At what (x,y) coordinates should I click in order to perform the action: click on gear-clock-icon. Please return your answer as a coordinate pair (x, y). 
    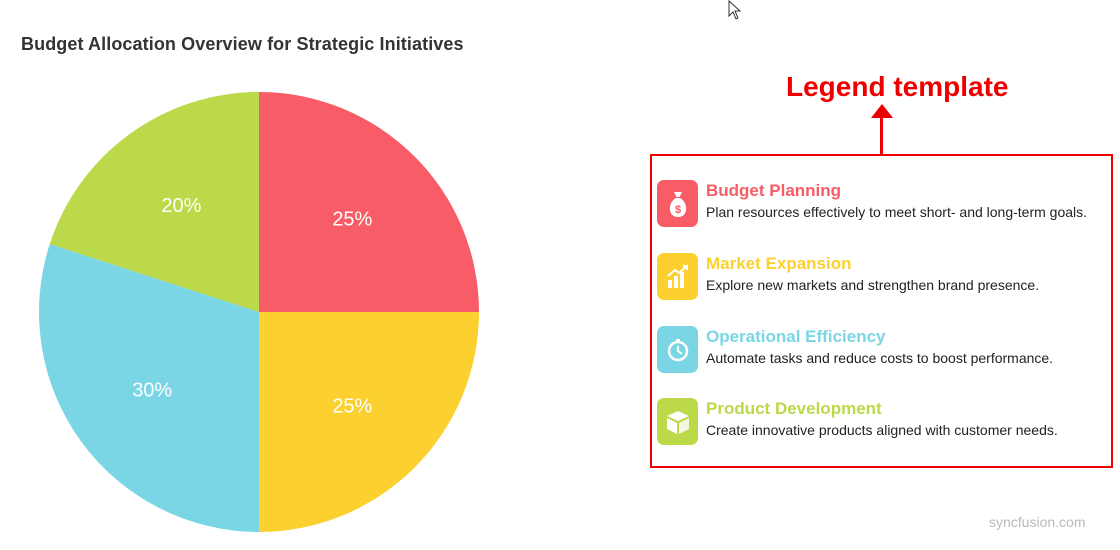
    Looking at the image, I should click on (677, 349).